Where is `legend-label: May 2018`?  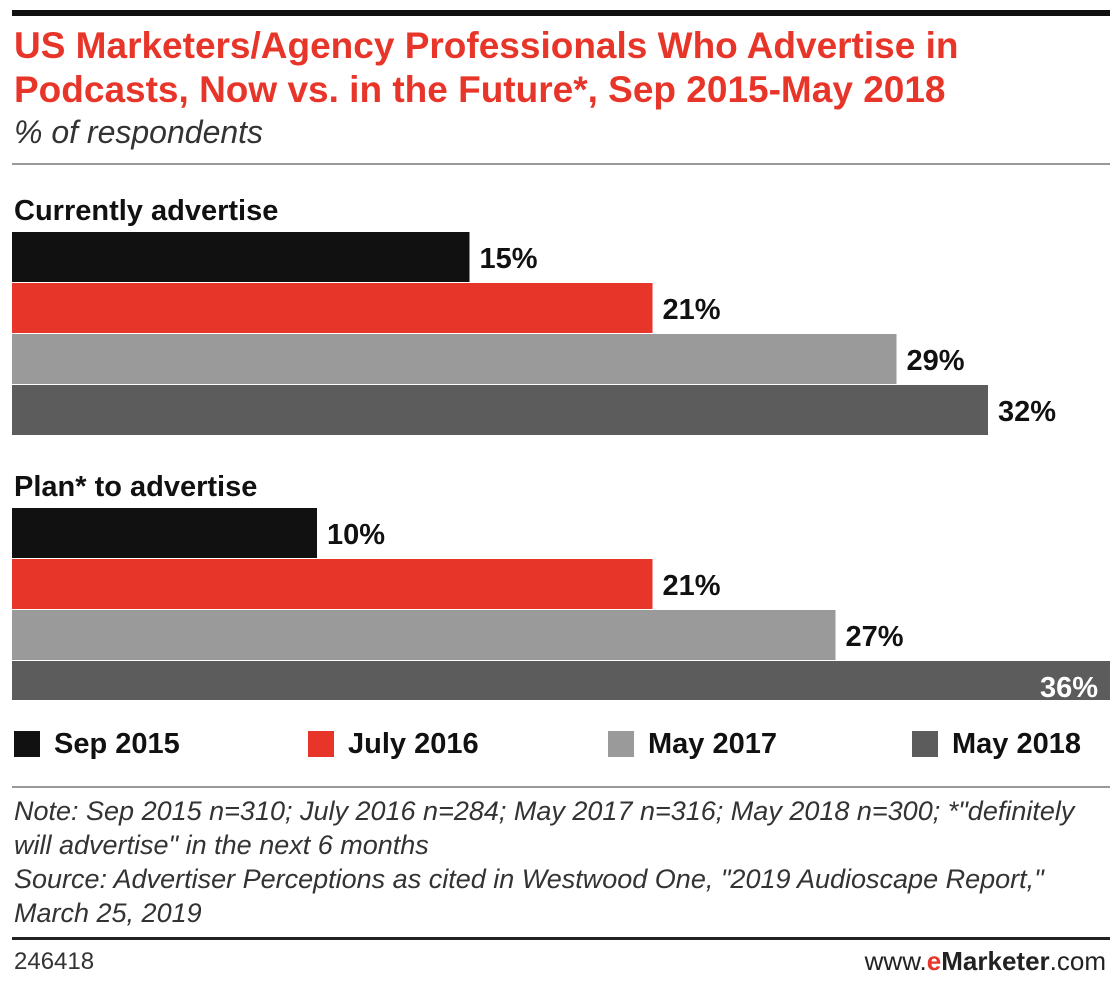 legend-label: May 2018 is located at coordinates (1016, 743).